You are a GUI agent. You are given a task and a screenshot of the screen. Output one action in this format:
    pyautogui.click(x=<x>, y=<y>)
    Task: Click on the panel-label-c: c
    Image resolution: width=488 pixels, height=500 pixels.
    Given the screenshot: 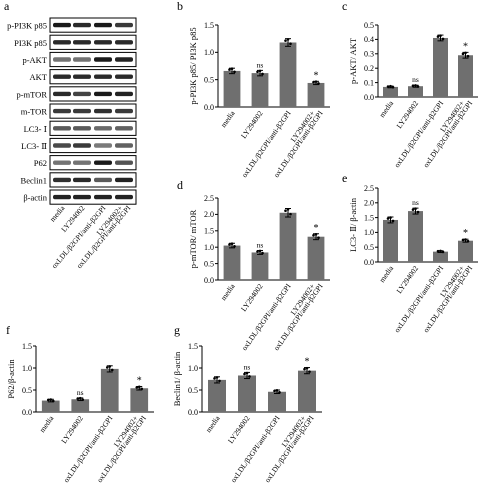 What is the action you would take?
    pyautogui.click(x=344, y=6)
    